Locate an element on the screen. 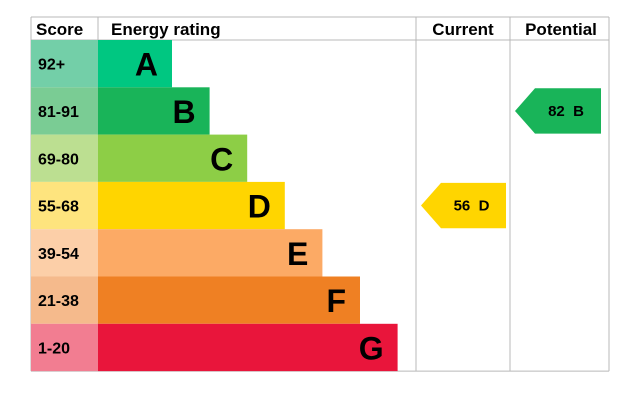 The image size is (632, 400). rating-indicators: 56 D 82 B is located at coordinates (511, 158).